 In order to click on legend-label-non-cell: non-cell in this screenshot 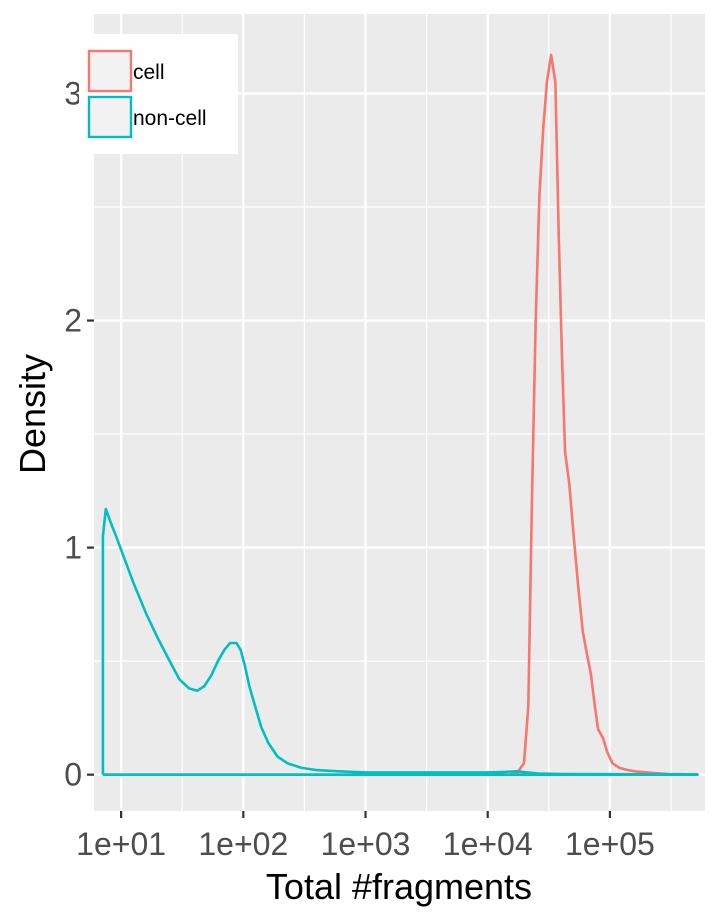, I will do `click(170, 118)`.